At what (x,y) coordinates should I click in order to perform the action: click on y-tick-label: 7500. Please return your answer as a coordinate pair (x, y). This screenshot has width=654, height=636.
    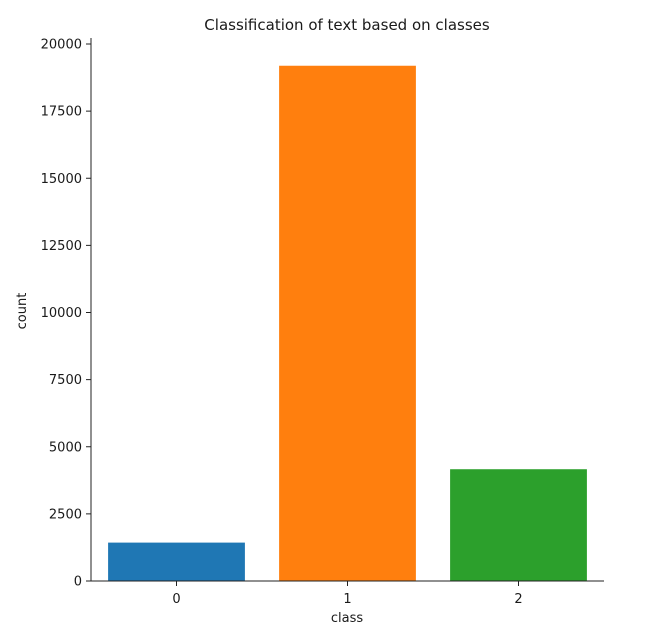
    Looking at the image, I should click on (65, 380).